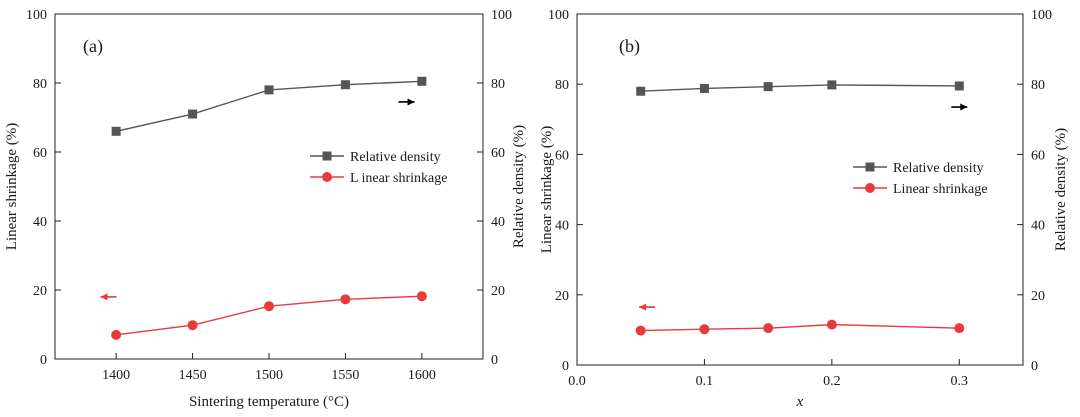 Image resolution: width=1080 pixels, height=417 pixels. What do you see at coordinates (629, 46) in the screenshot?
I see `panel-tag: (b)` at bounding box center [629, 46].